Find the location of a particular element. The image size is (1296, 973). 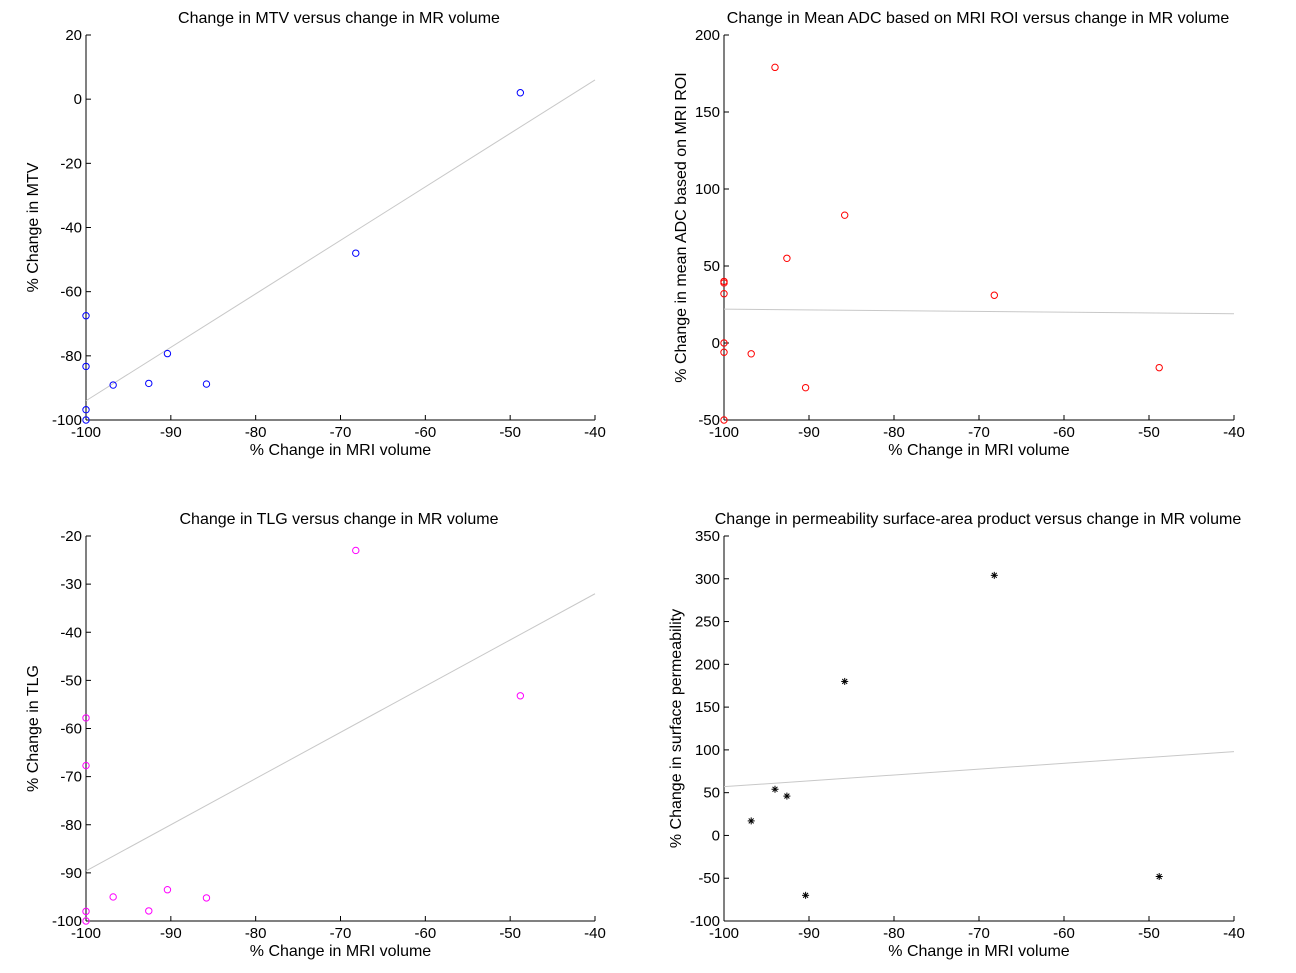

chart-title: Change in TLG versus change in MR volume is located at coordinates (339, 519).